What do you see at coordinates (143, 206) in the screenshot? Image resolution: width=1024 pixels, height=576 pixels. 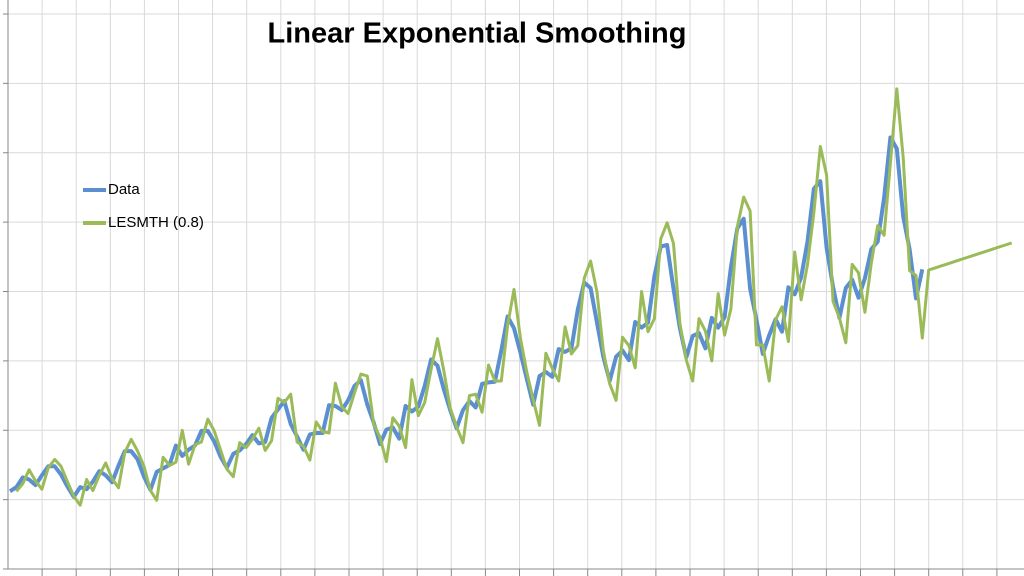 I see `legend: Data LESMTH (0.8)` at bounding box center [143, 206].